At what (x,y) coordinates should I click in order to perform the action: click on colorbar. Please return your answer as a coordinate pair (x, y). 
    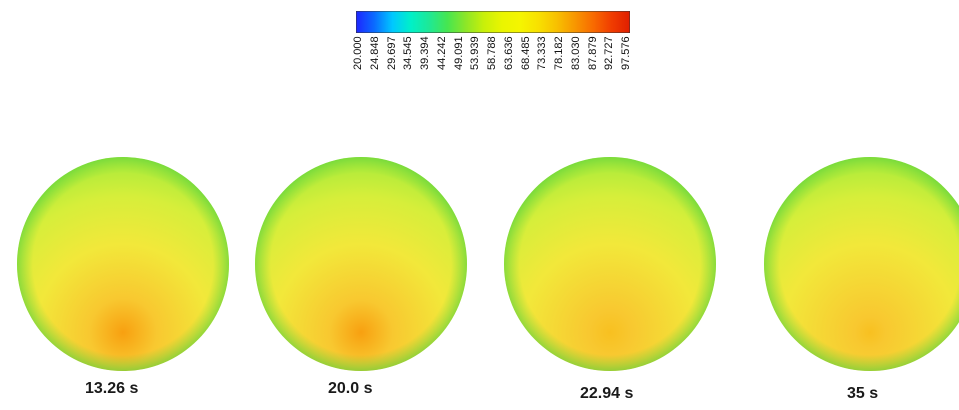
    Looking at the image, I should click on (493, 22).